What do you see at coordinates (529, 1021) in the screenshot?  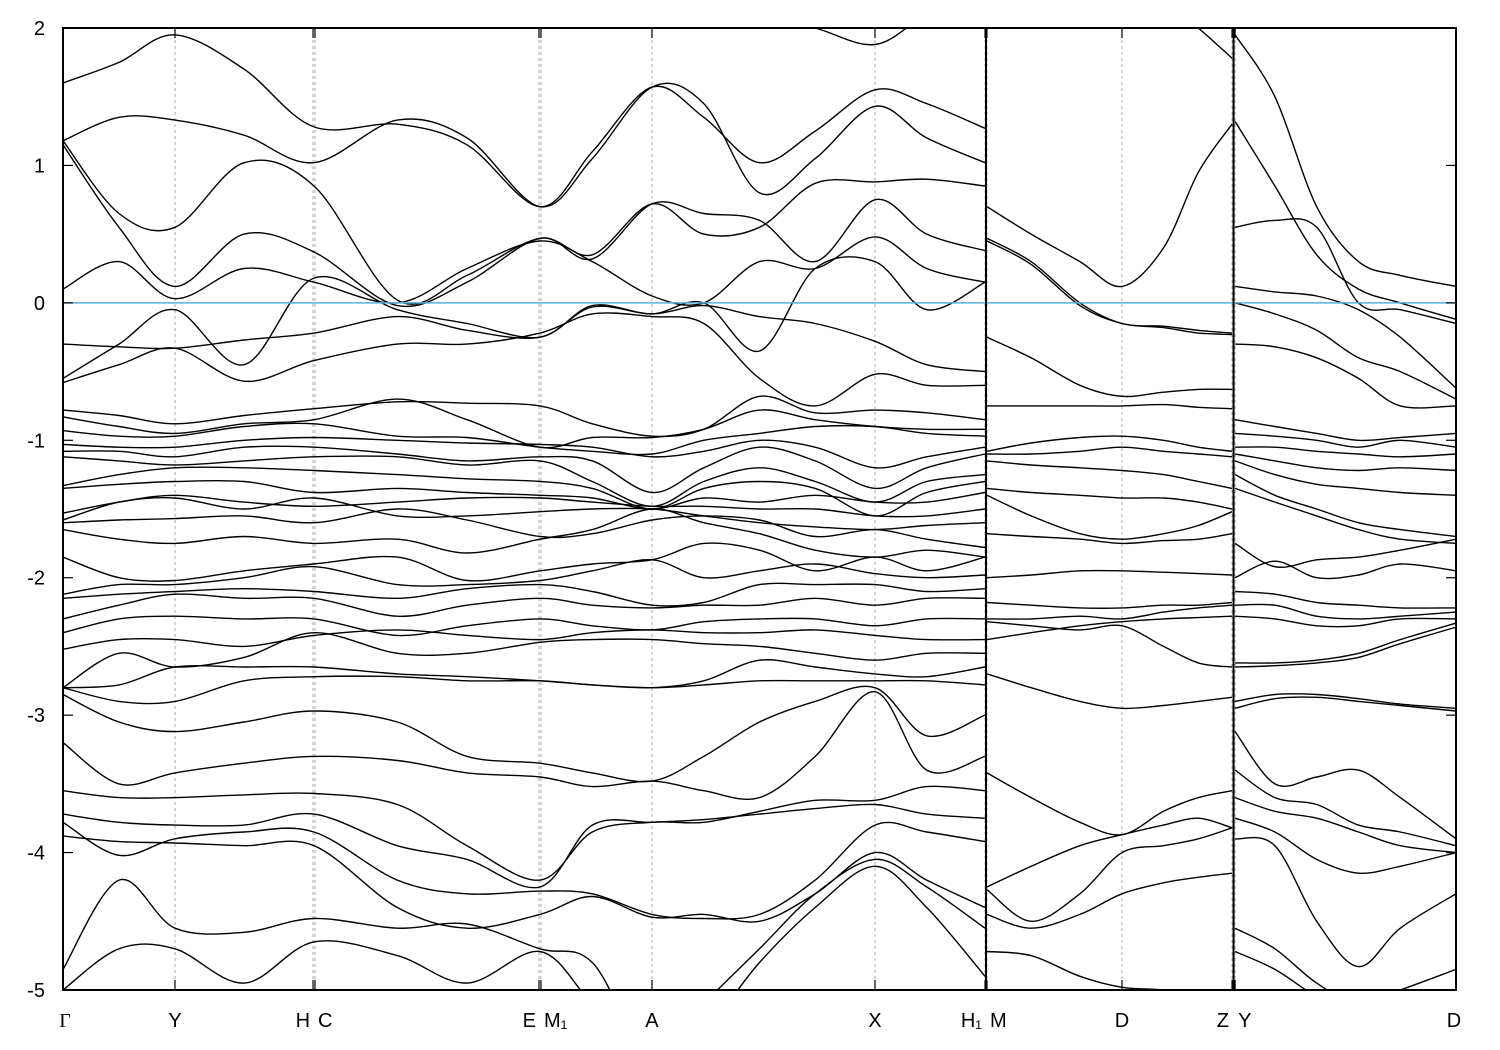 I see `x-tick-label: E` at bounding box center [529, 1021].